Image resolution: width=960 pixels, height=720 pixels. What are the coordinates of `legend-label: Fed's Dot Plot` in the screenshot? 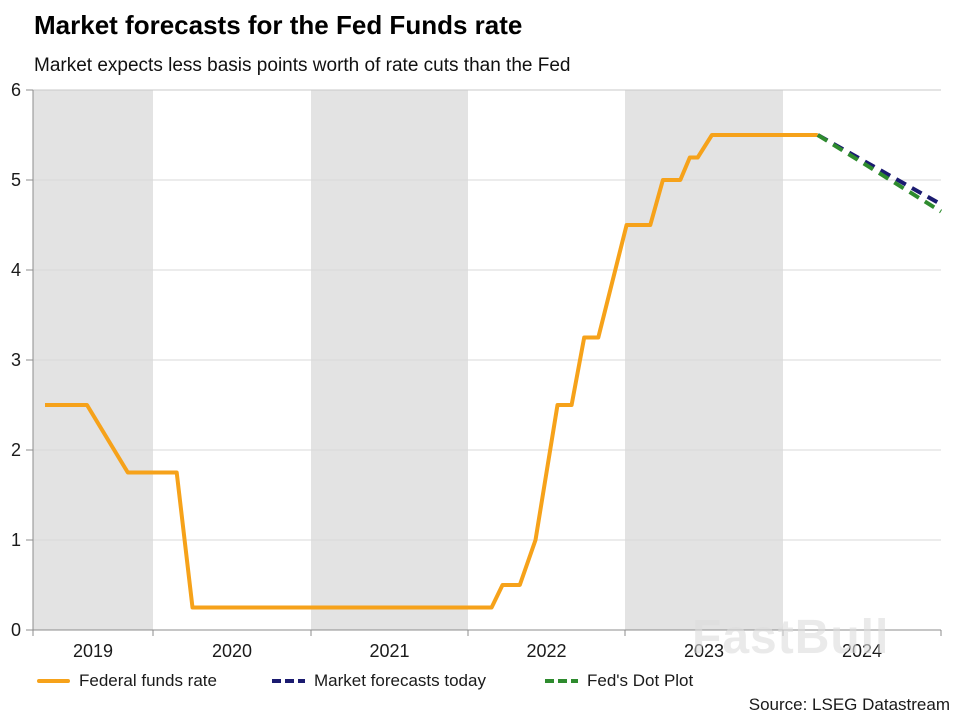 It's located at (640, 680).